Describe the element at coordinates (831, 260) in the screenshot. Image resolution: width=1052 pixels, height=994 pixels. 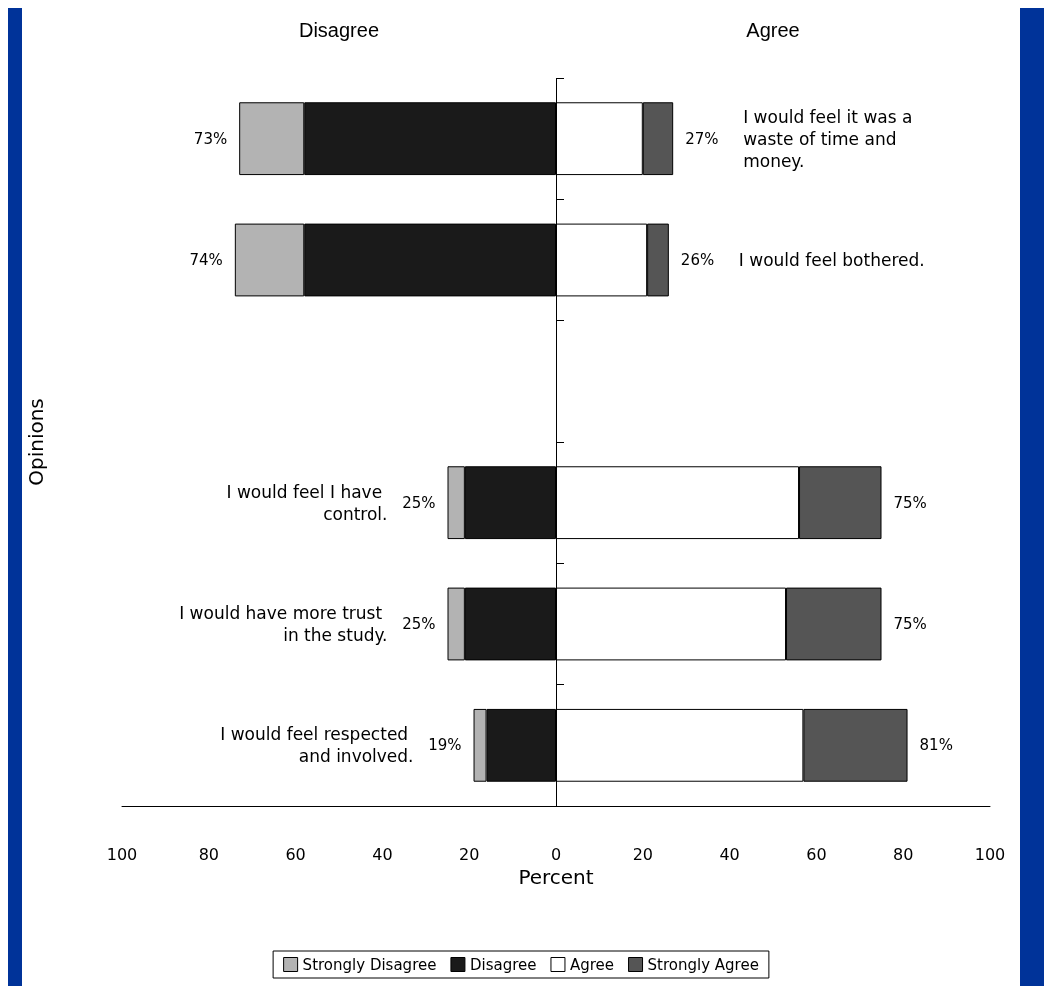
I see `y-tick-label: I would feel bothered.` at that location.